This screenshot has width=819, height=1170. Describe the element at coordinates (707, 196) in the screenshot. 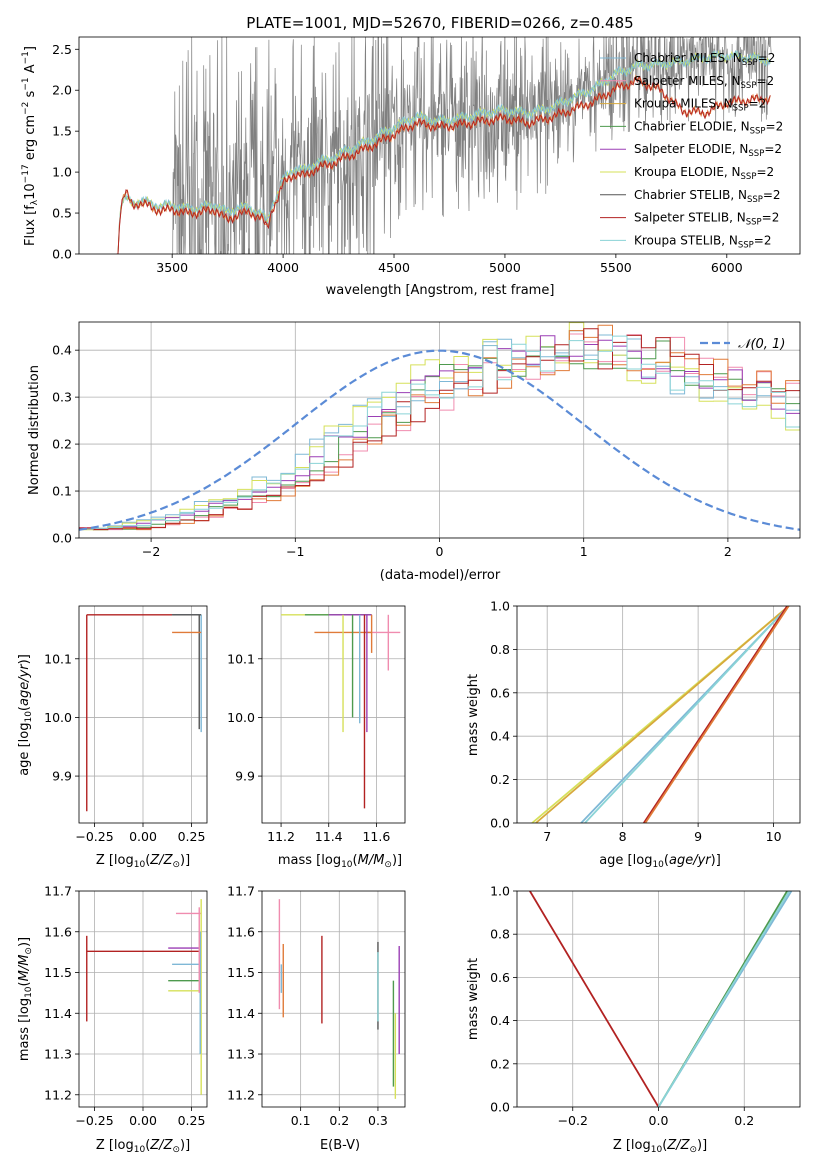

I see `legend-entry: Chabrier STELIB, NSSP=2` at that location.